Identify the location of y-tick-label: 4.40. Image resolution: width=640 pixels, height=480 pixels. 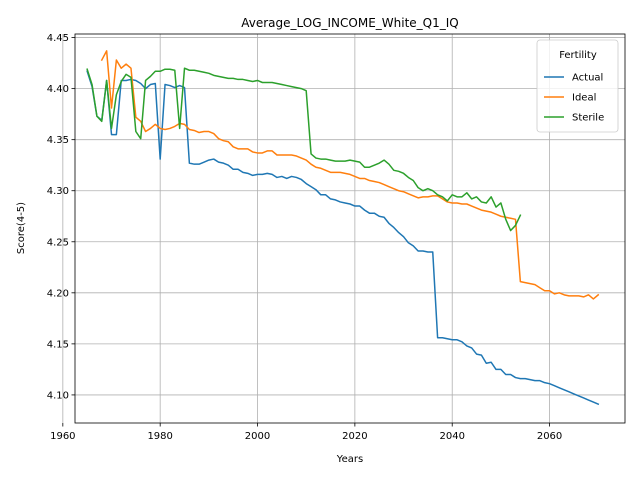
(58, 89).